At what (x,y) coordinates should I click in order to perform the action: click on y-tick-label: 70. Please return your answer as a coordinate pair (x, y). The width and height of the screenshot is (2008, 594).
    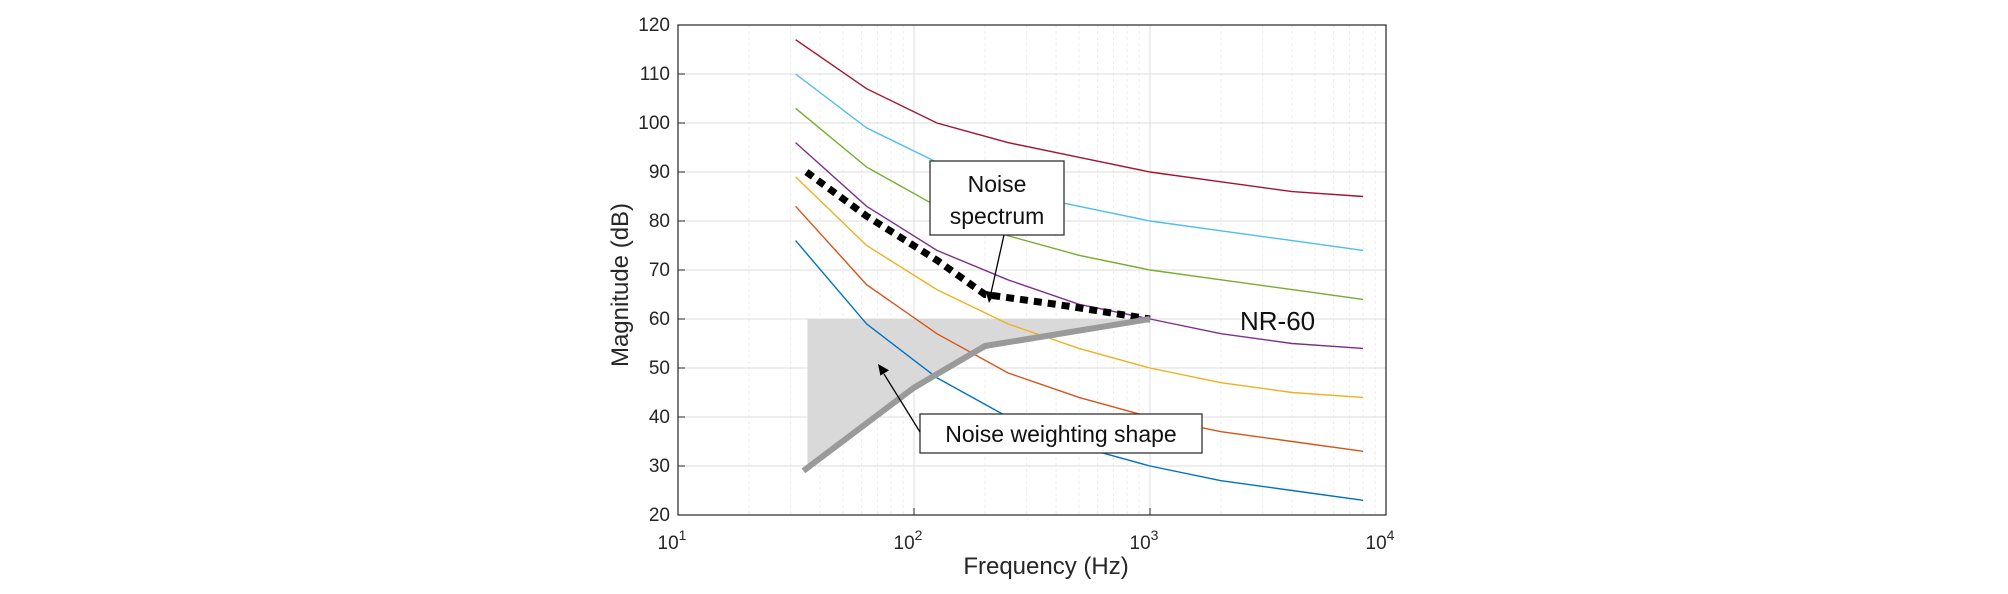
    Looking at the image, I should click on (659, 270).